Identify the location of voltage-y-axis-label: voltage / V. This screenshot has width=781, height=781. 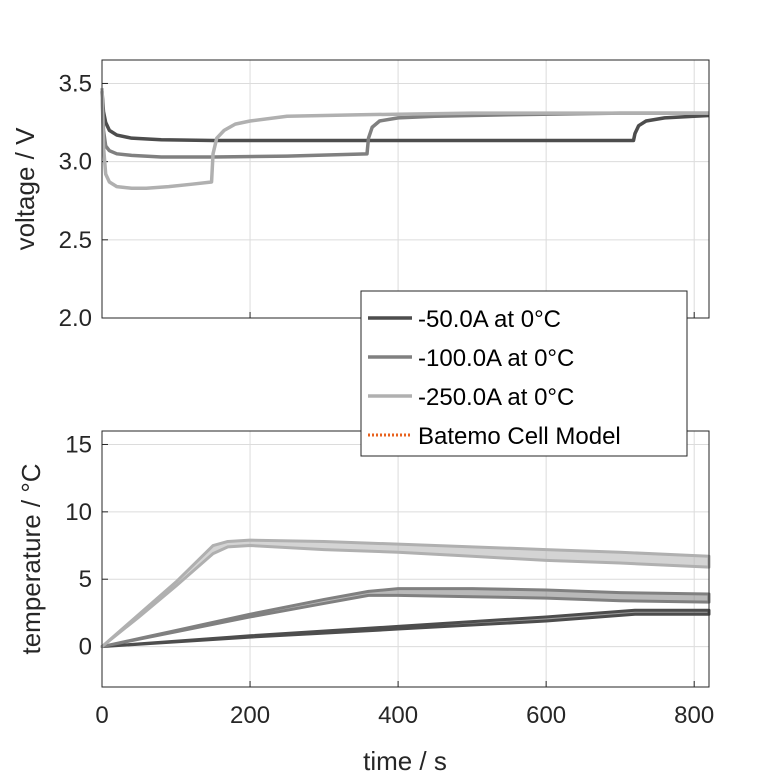
(25, 189).